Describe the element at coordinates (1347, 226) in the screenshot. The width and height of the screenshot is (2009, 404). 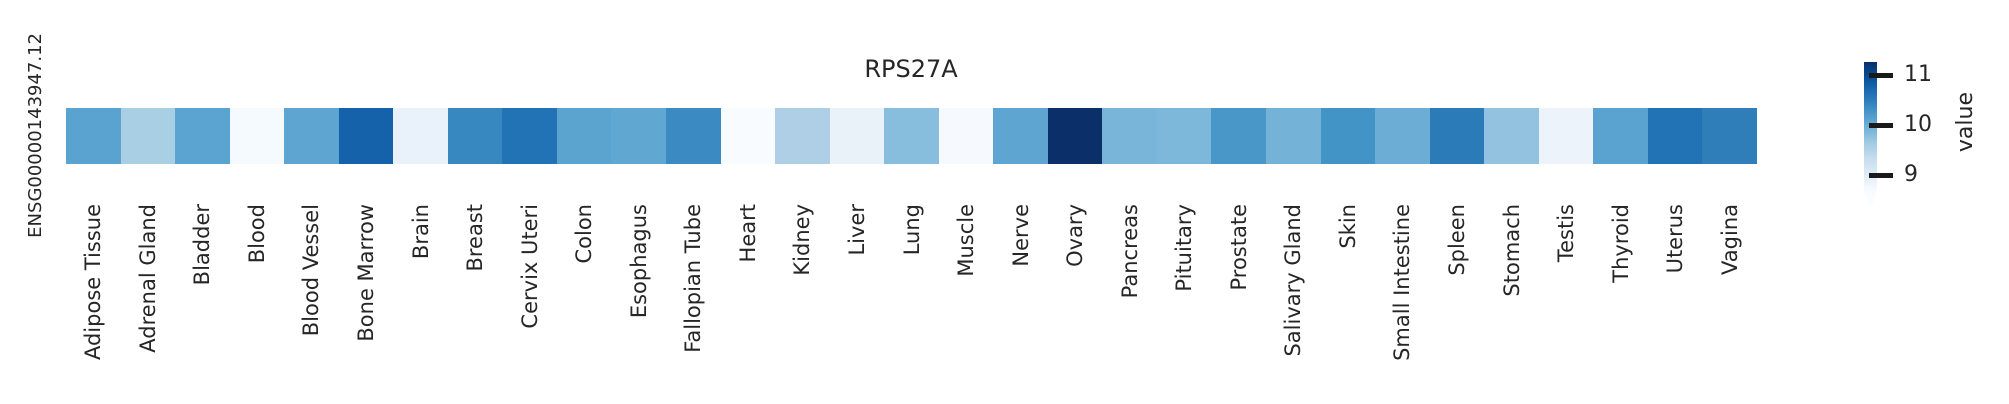
I see `x-tick-label: Skin` at that location.